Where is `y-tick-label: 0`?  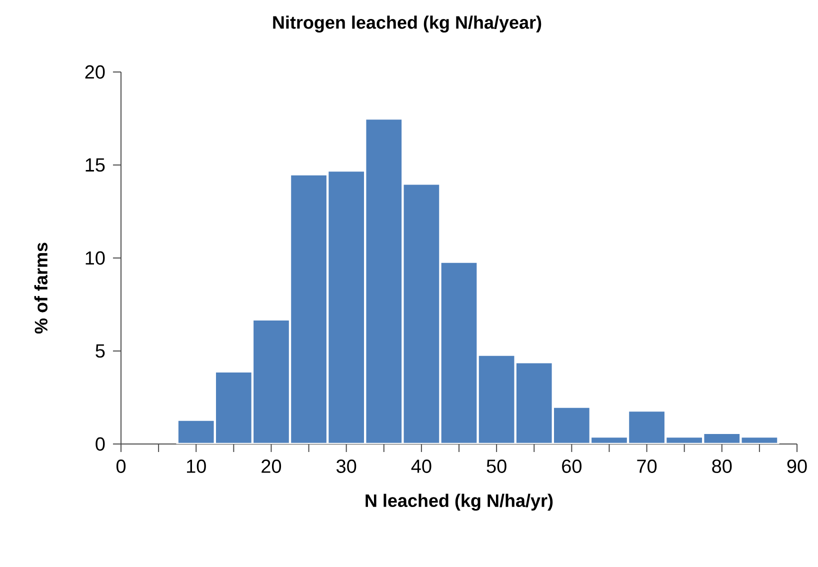 y-tick-label: 0 is located at coordinates (100, 444).